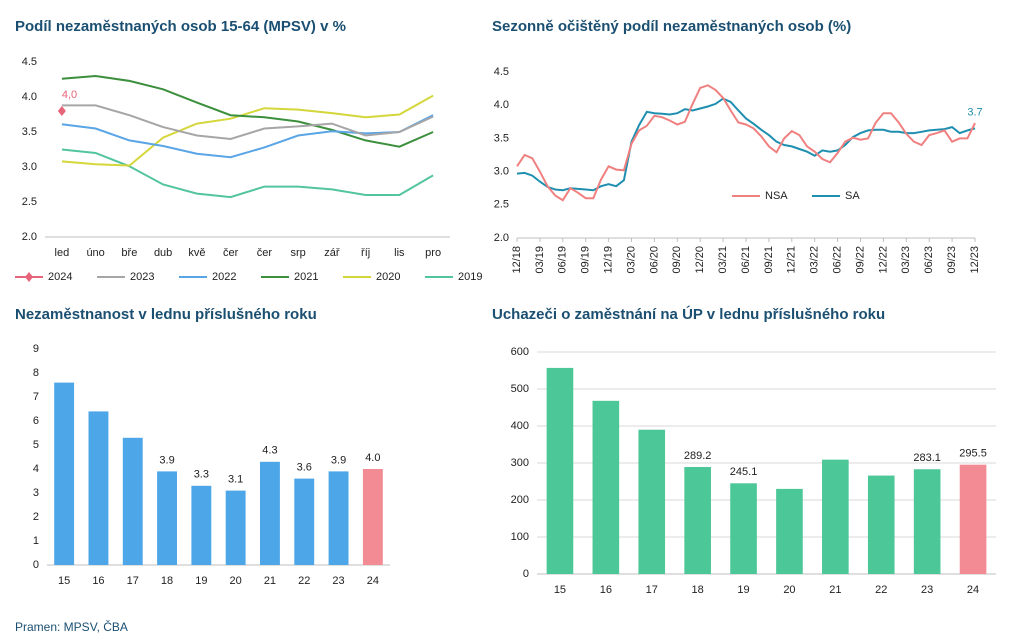 This screenshot has width=1011, height=641. What do you see at coordinates (952, 260) in the screenshot?
I see `x-tick-label: 09/23` at bounding box center [952, 260].